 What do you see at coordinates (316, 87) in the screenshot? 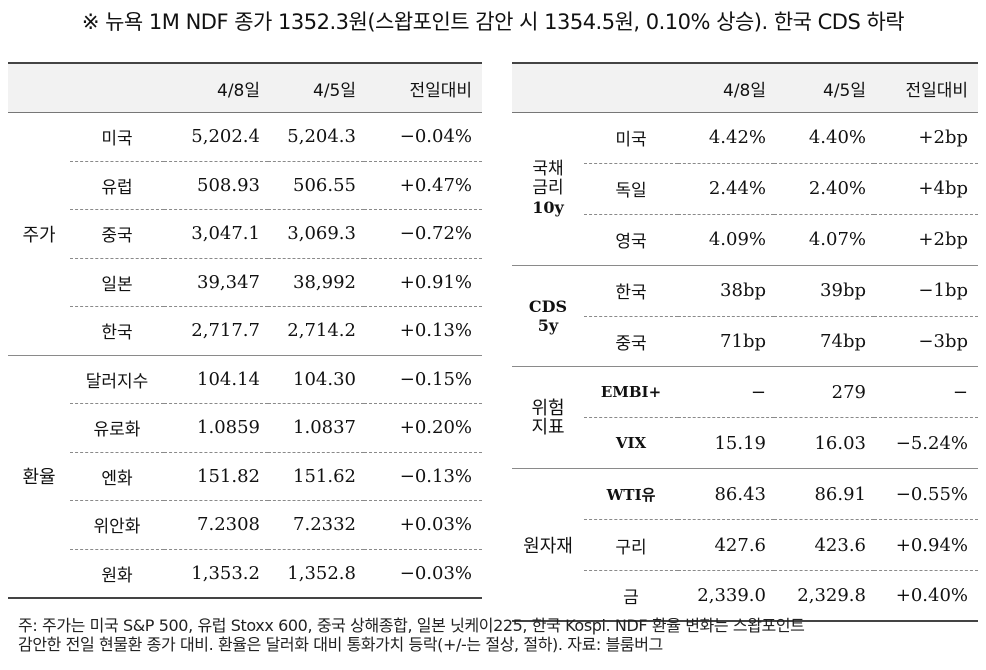
I see `header-date-2: 4/5일` at bounding box center [316, 87].